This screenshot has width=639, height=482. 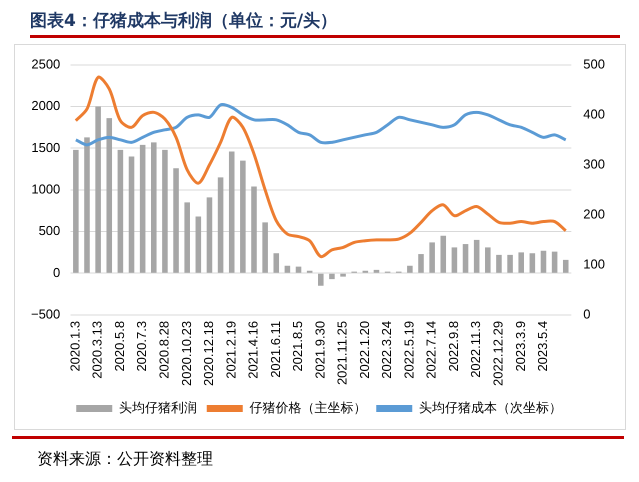 I want to click on x-tick-label: 2022.5.19, so click(x=408, y=349).